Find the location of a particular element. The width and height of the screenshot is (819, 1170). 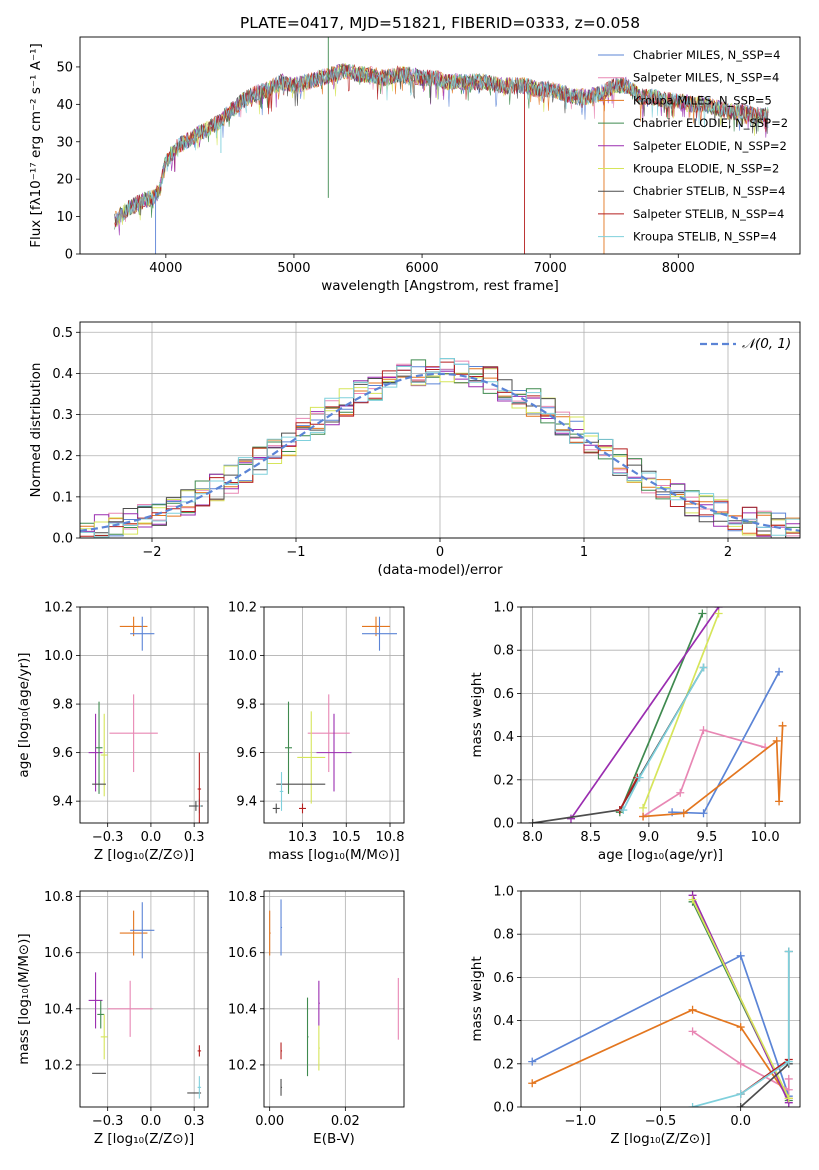

y-tick-label: 30 is located at coordinates (64, 142).